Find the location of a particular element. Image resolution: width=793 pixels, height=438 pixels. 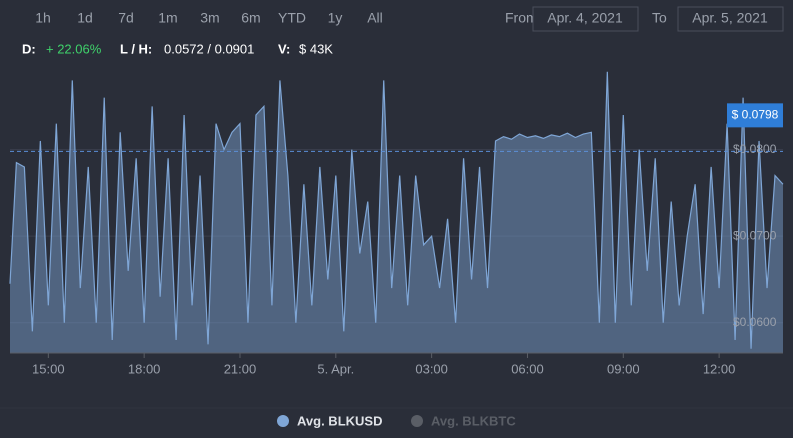

range-button: 1y is located at coordinates (335, 18).